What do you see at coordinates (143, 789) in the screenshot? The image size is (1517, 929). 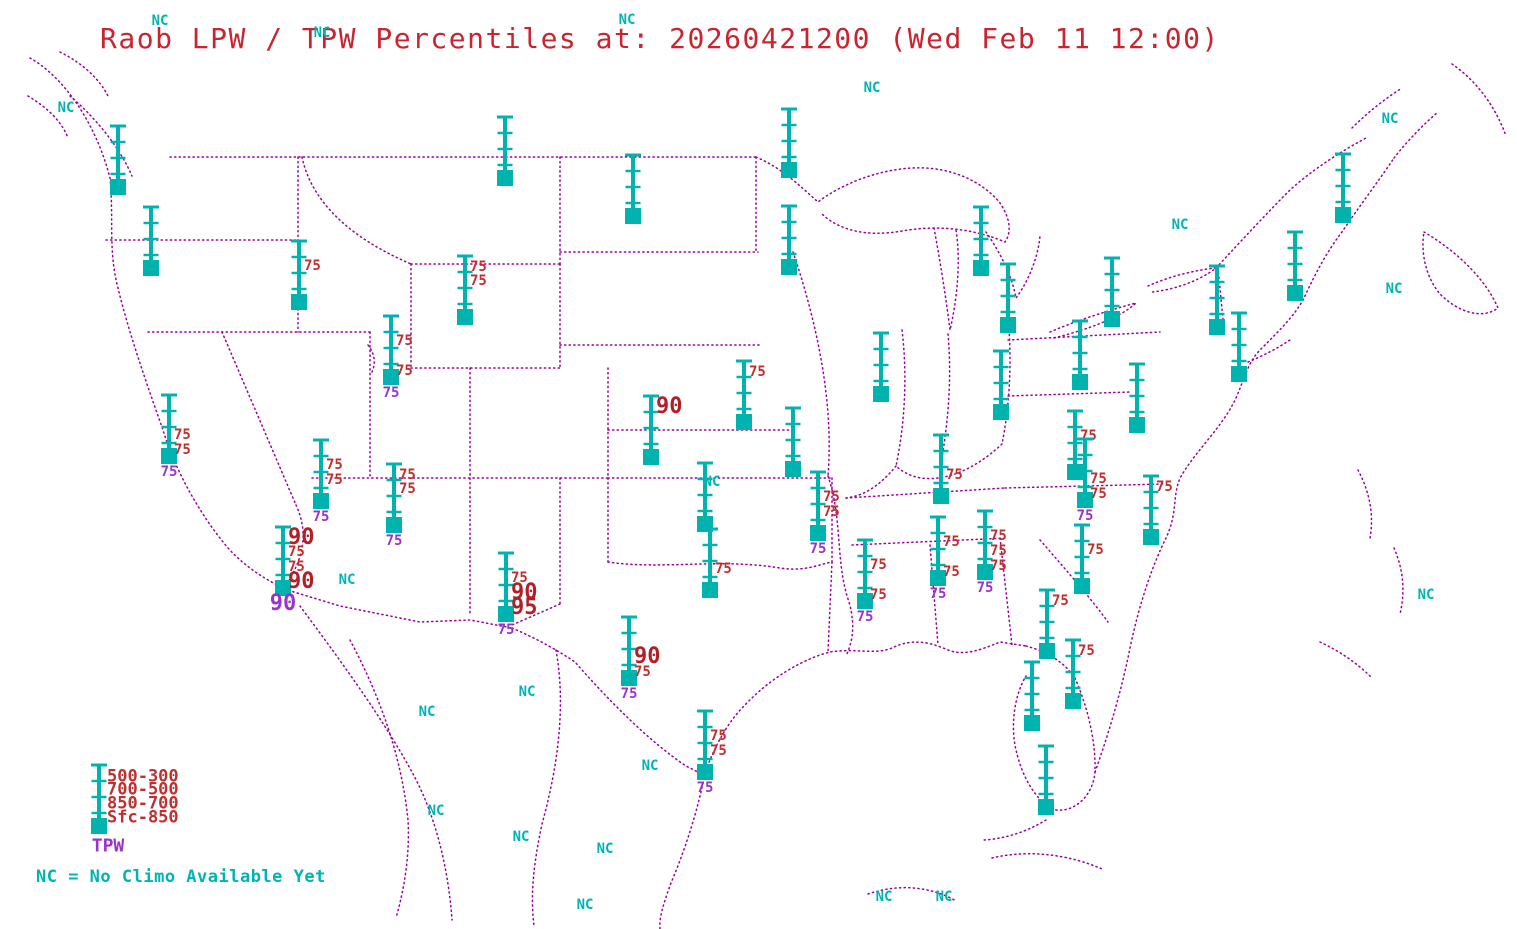 I see `legend-level-700-500: 700-500` at bounding box center [143, 789].